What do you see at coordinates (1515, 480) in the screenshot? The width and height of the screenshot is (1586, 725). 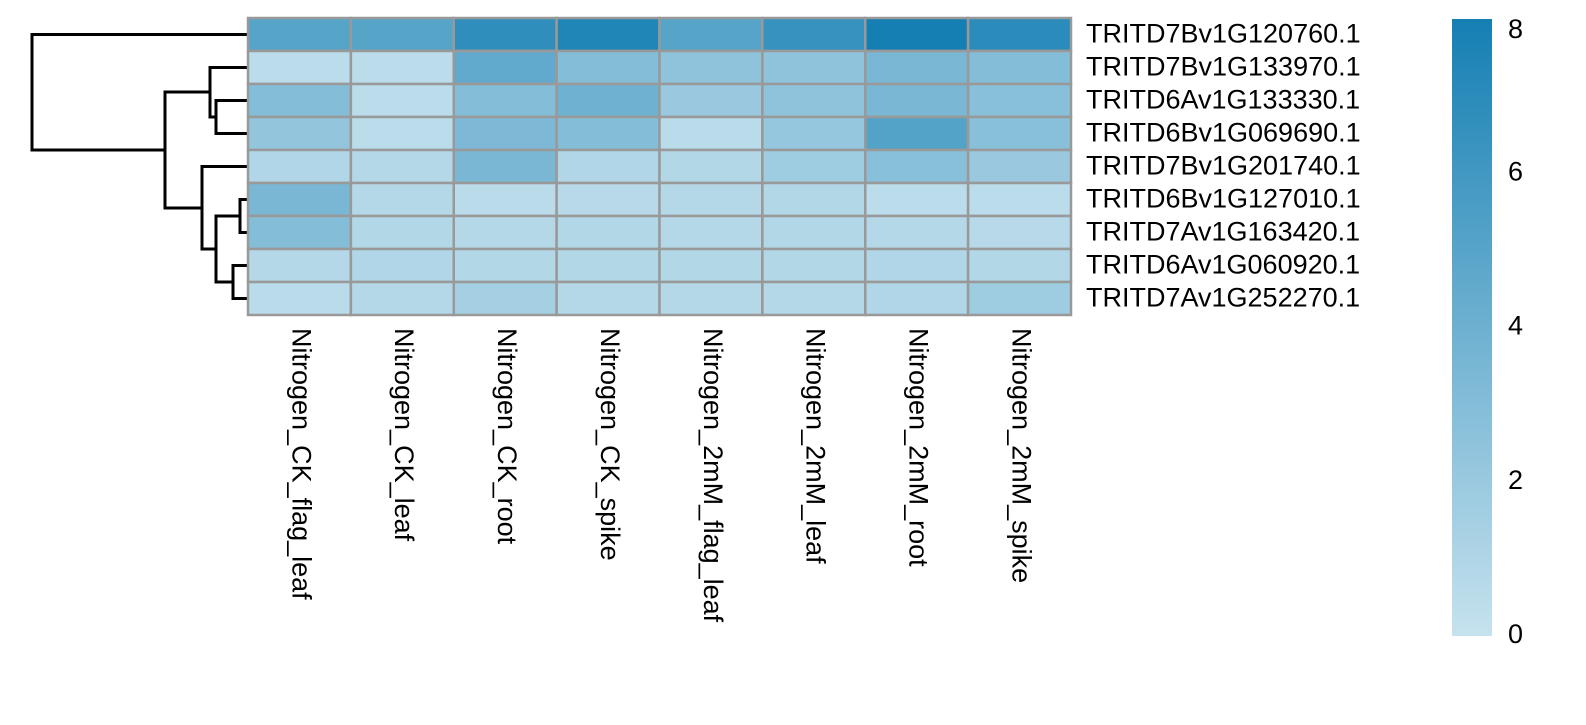 I see `color-tick-label: 2` at bounding box center [1515, 480].